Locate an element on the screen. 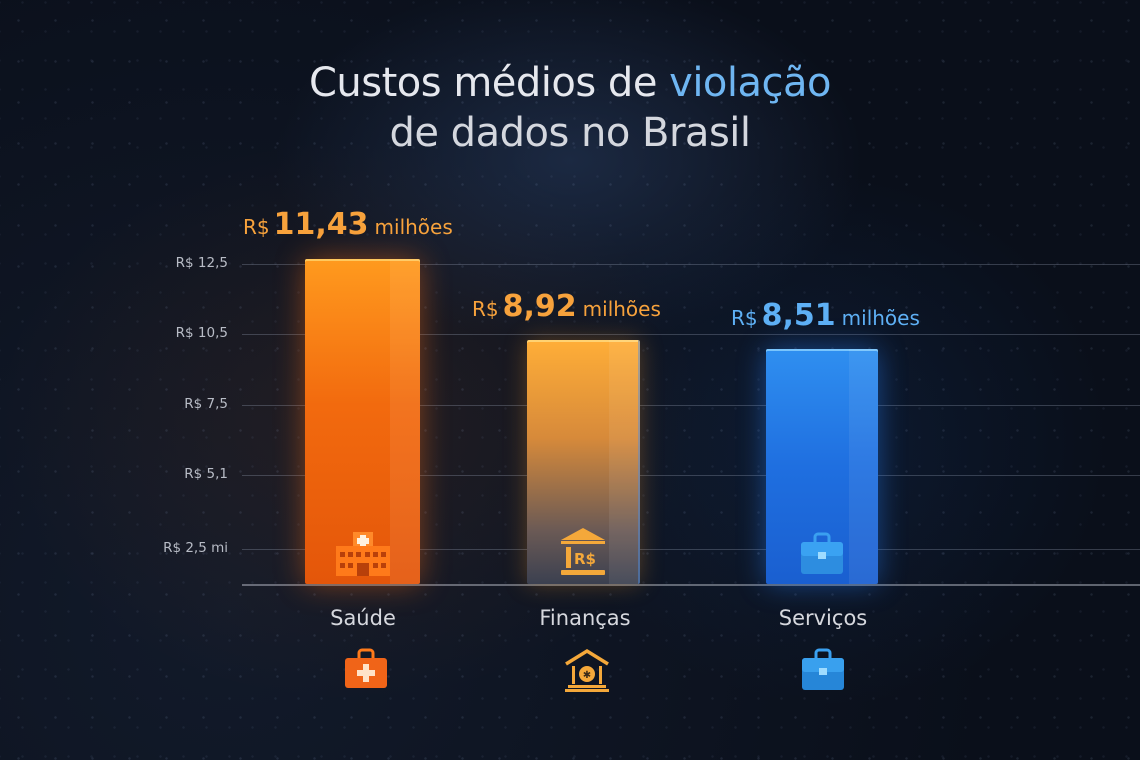  value-label-financas: R$ 8,92 milhões is located at coordinates (566, 306).